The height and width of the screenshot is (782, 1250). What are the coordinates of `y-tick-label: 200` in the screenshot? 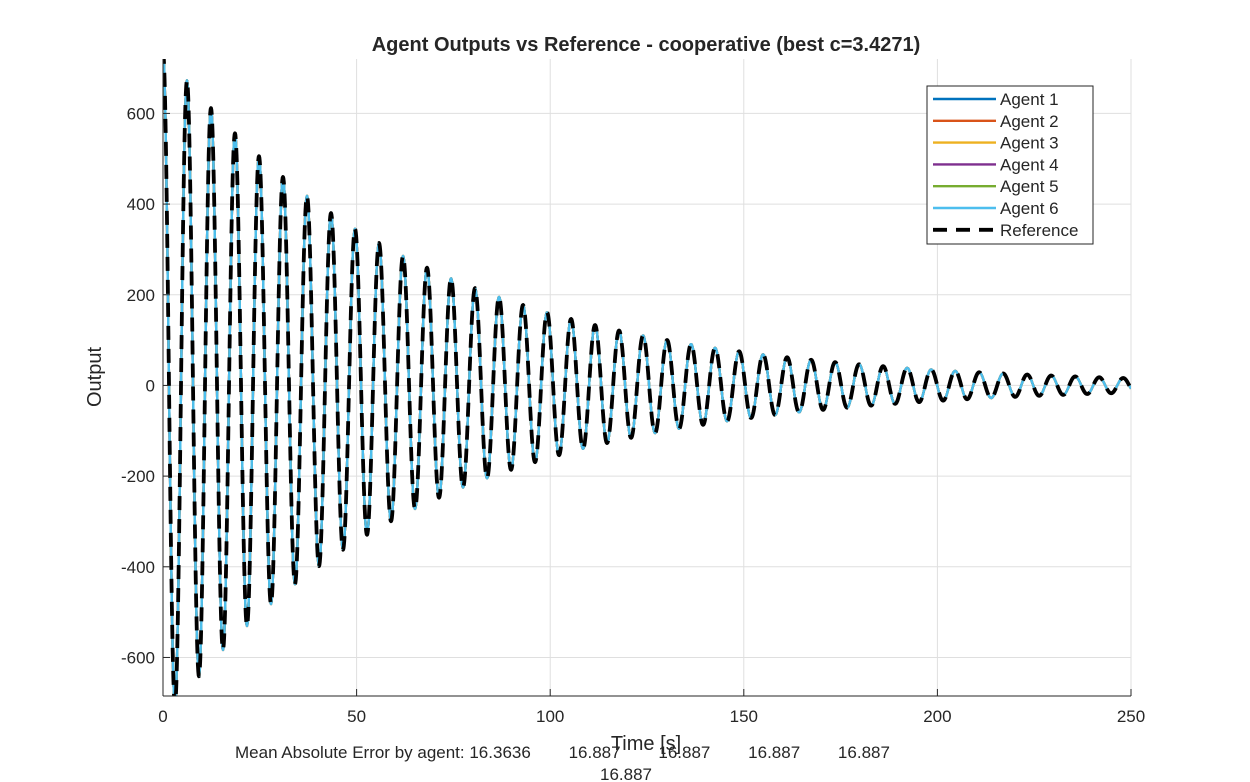 It's located at (141, 295).